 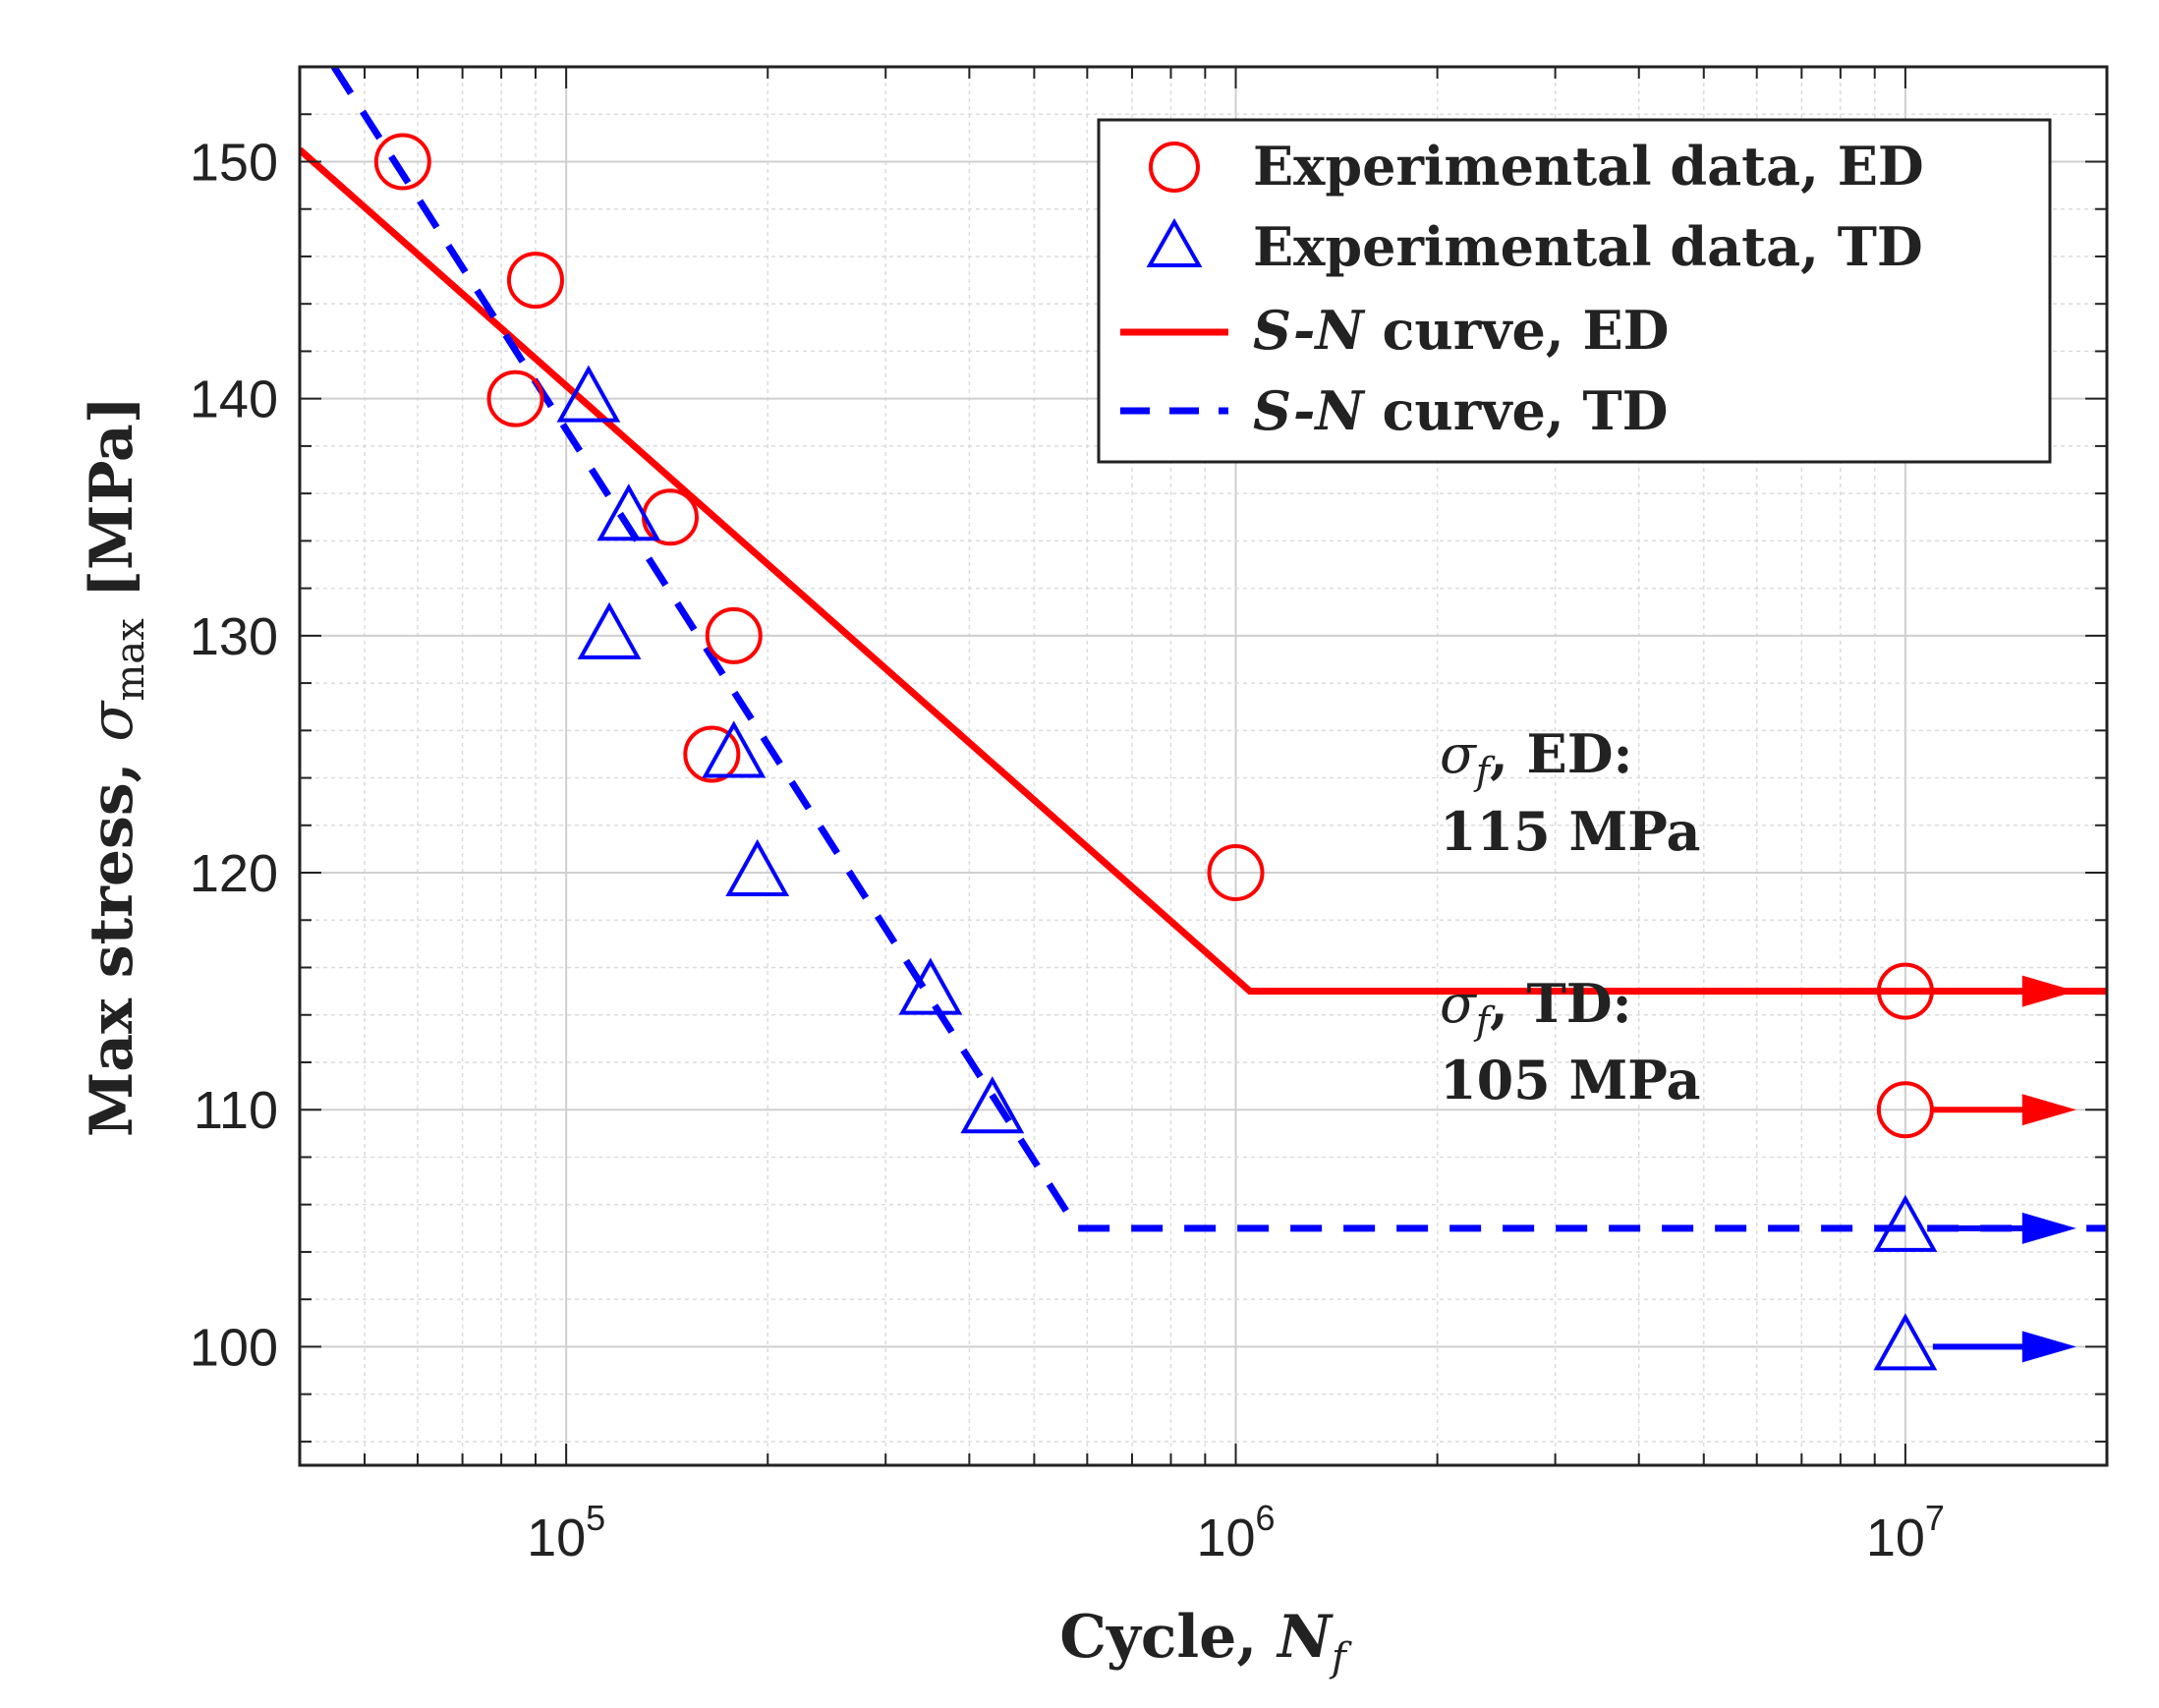 I want to click on annotation-td: σf, TD: 105 MPa, so click(x=1570, y=1041).